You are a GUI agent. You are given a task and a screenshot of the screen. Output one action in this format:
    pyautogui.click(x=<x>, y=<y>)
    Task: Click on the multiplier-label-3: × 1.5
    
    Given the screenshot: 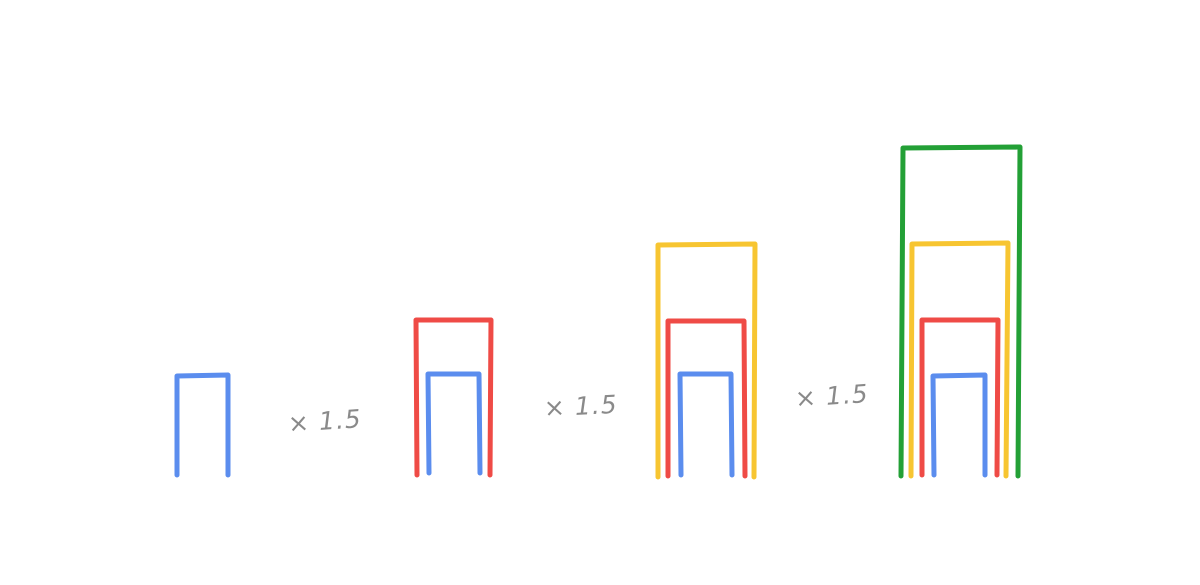 What is the action you would take?
    pyautogui.click(x=831, y=396)
    